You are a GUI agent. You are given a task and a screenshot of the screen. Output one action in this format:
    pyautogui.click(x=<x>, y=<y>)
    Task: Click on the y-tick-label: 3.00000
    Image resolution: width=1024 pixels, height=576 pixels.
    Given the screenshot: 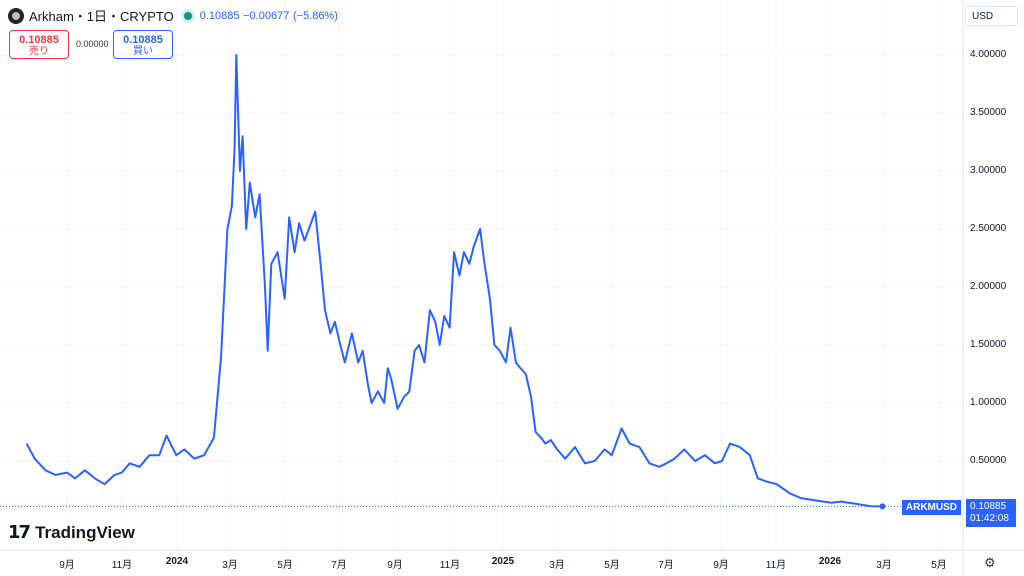 What is the action you would take?
    pyautogui.click(x=988, y=170)
    